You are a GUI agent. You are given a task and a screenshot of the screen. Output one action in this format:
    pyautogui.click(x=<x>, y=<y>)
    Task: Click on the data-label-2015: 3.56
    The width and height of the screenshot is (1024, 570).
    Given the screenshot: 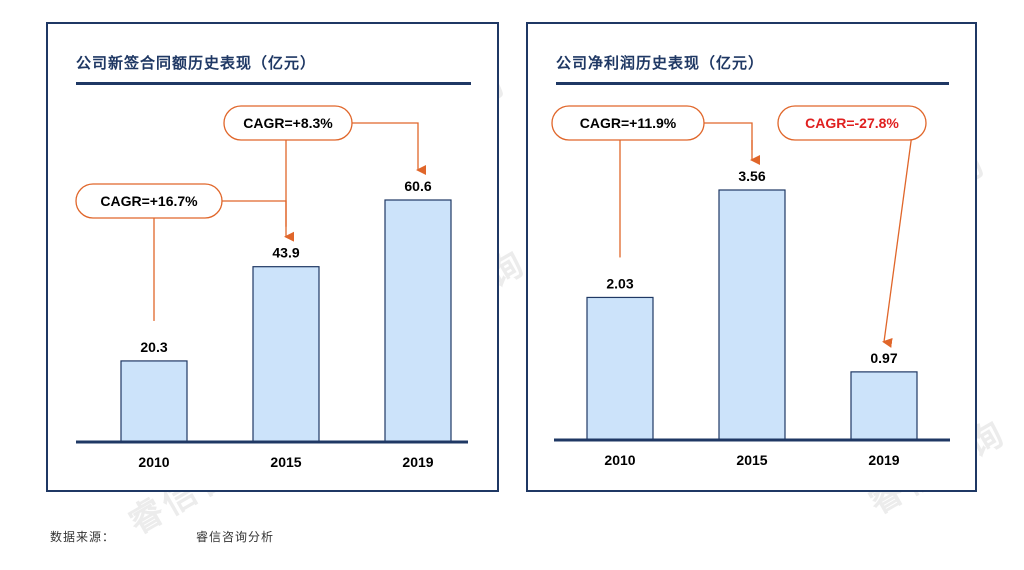 What is the action you would take?
    pyautogui.click(x=751, y=176)
    